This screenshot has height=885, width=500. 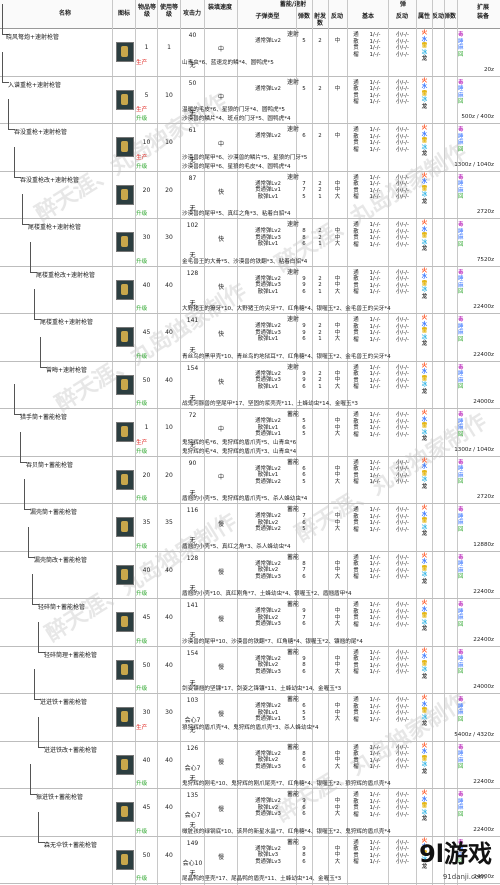 I want to click on ammo-counts: 9 9 6, so click(x=304, y=380).